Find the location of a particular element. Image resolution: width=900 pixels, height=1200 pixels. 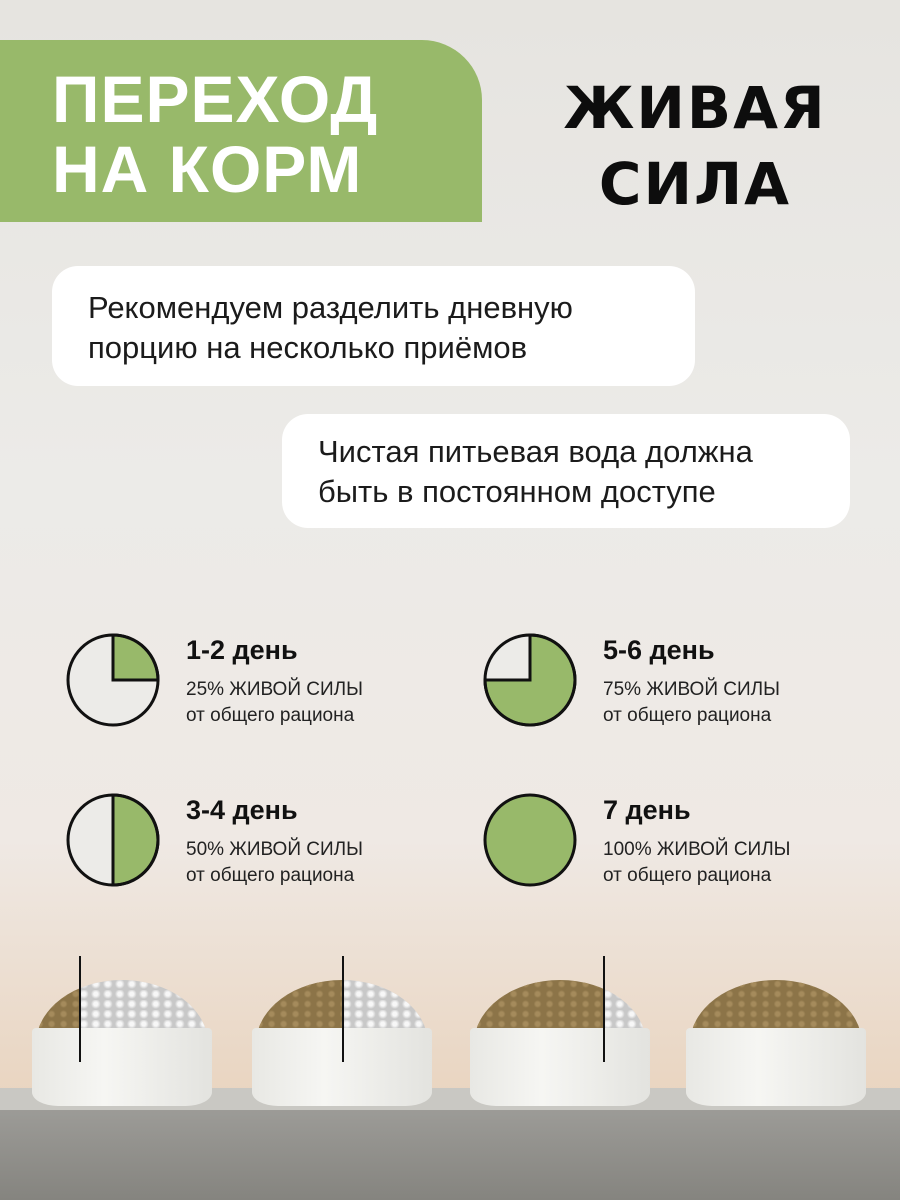

step-title: 1-2 день is located at coordinates (242, 650).